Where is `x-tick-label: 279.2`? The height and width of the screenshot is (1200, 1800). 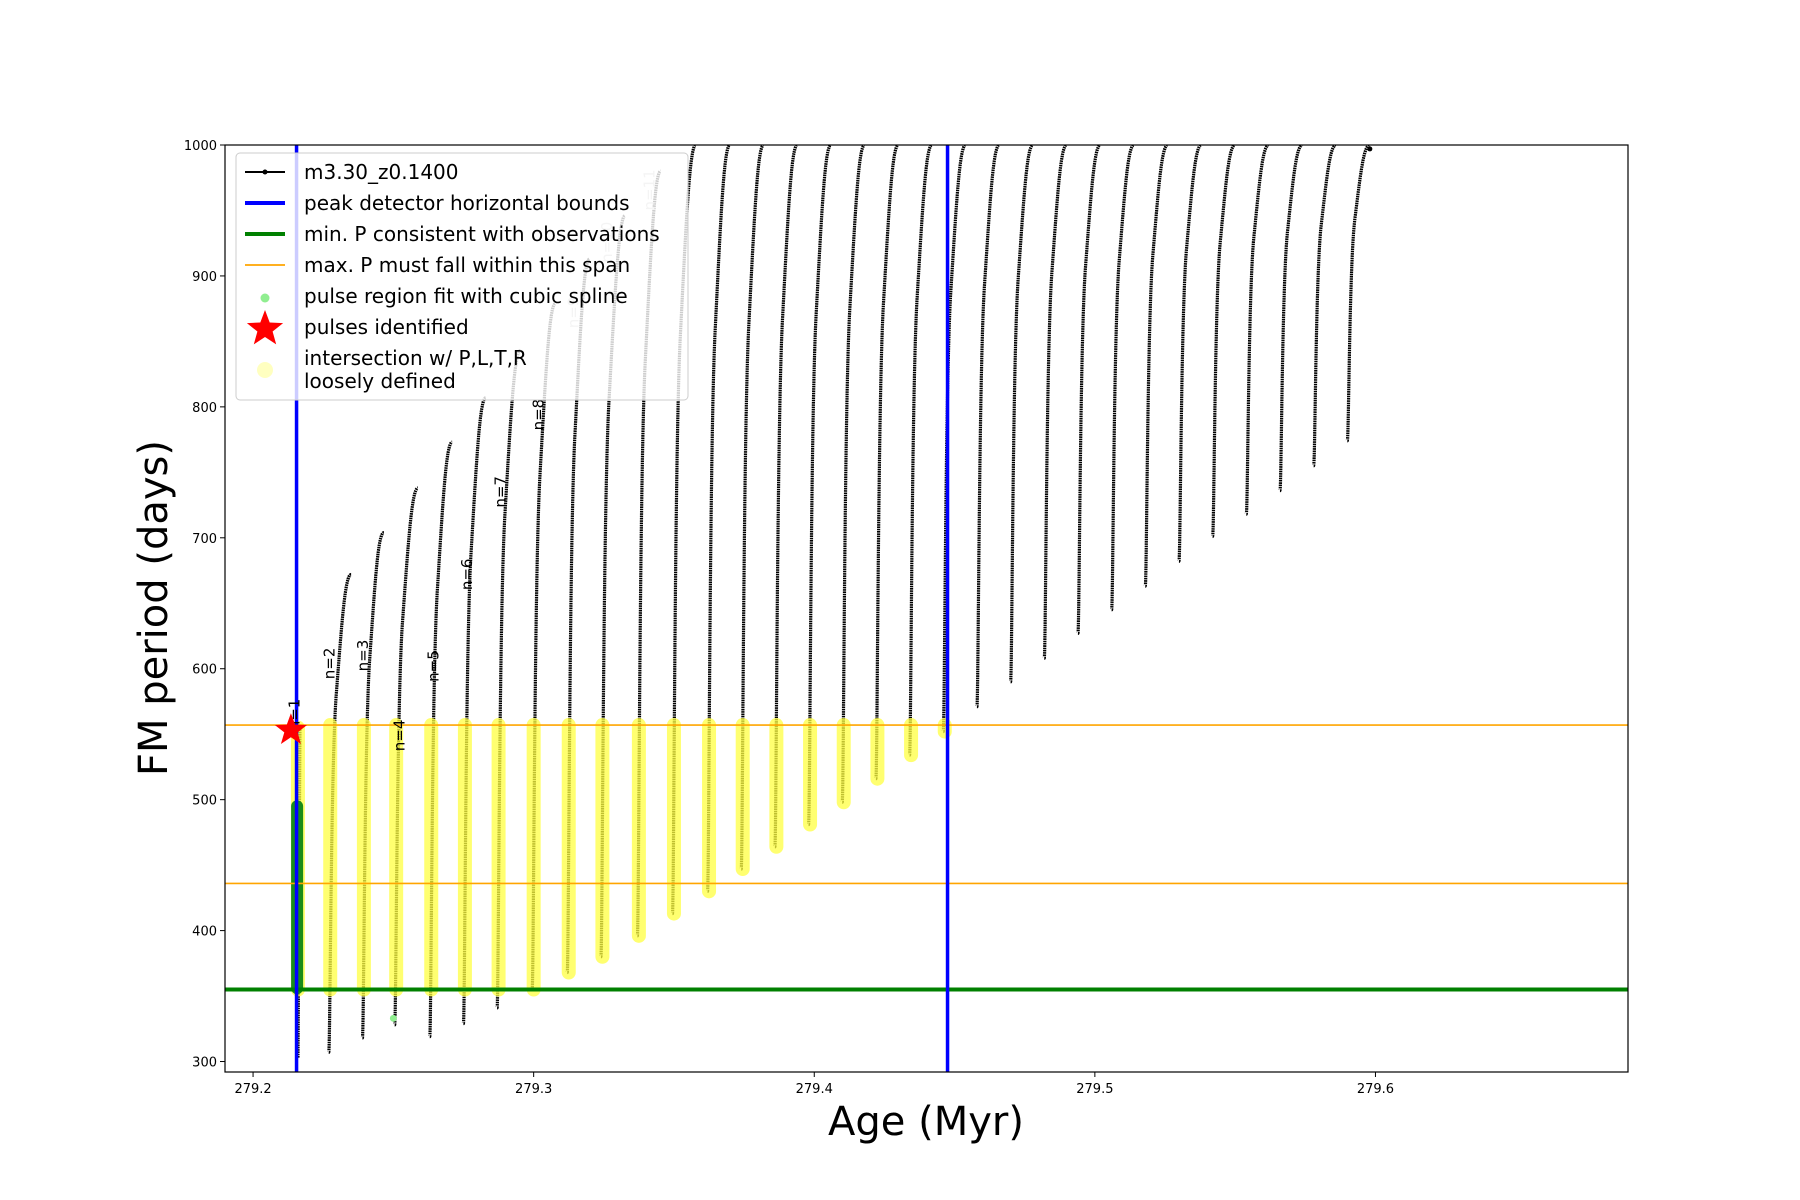
x-tick-label: 279.2 is located at coordinates (252, 1089).